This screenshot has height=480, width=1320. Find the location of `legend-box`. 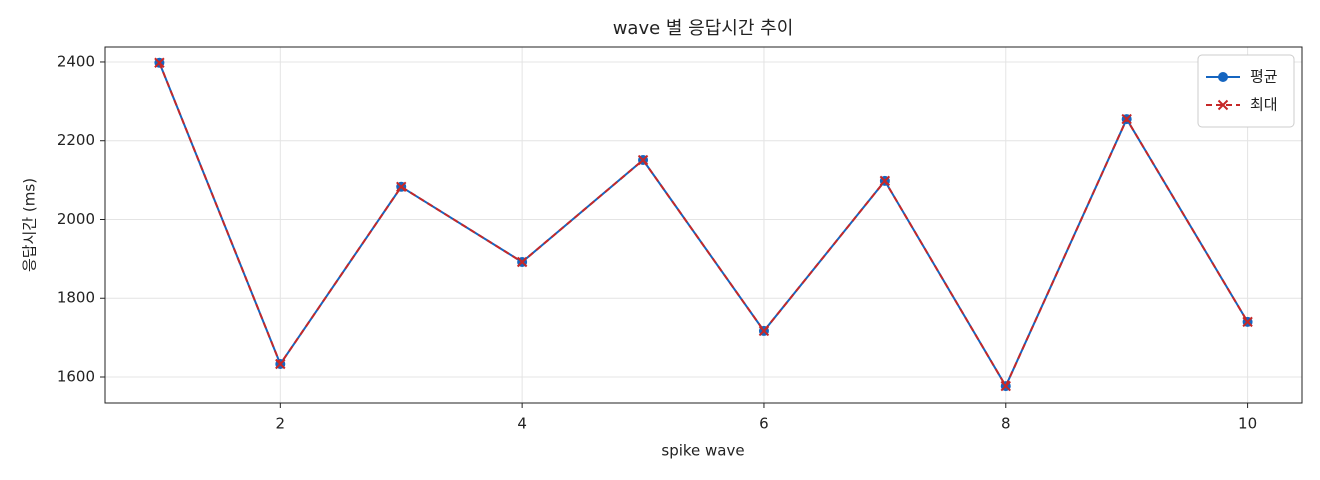

legend-box is located at coordinates (1246, 91).